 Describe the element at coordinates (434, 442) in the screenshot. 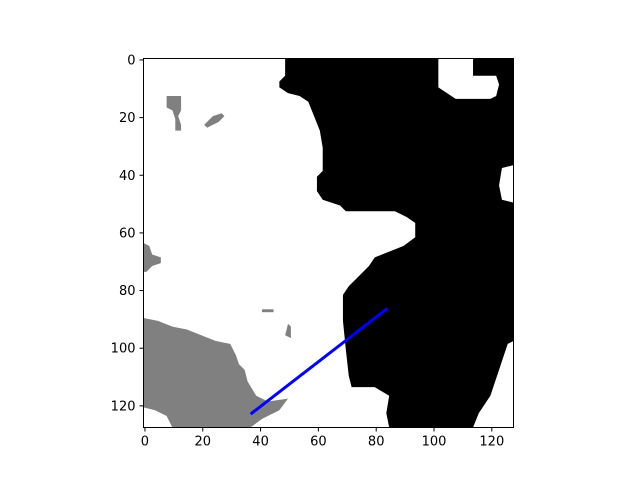

I see `x-tick-label: 100` at that location.